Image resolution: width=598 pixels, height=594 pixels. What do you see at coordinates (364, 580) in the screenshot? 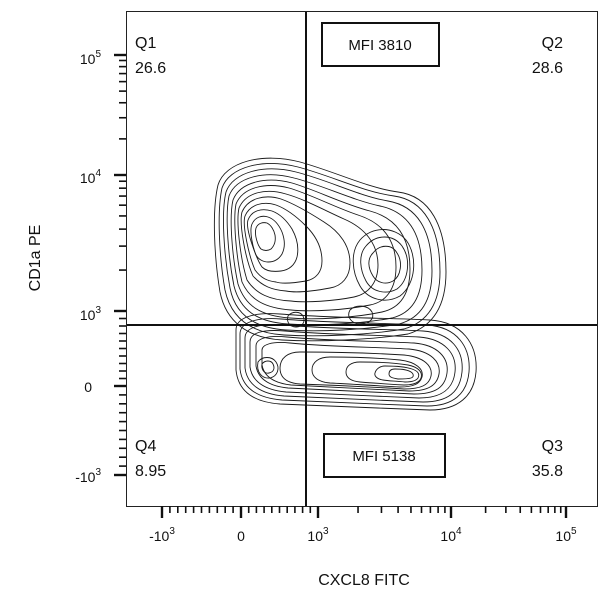
I see `x-axis-label: CXCL8 FITC` at bounding box center [364, 580].